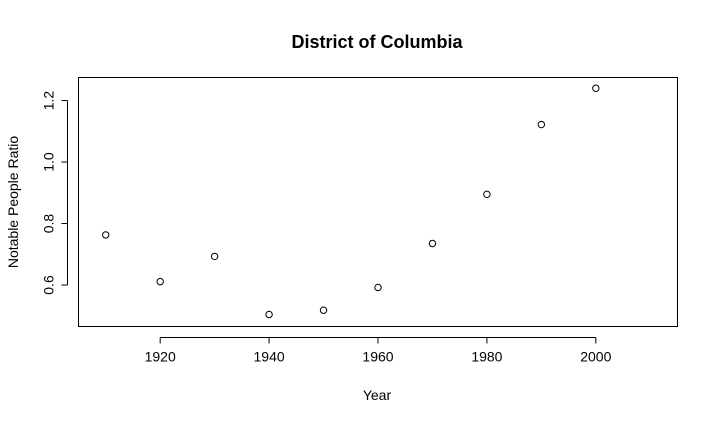 The width and height of the screenshot is (717, 425). What do you see at coordinates (377, 395) in the screenshot?
I see `x-axis-label: Year` at bounding box center [377, 395].